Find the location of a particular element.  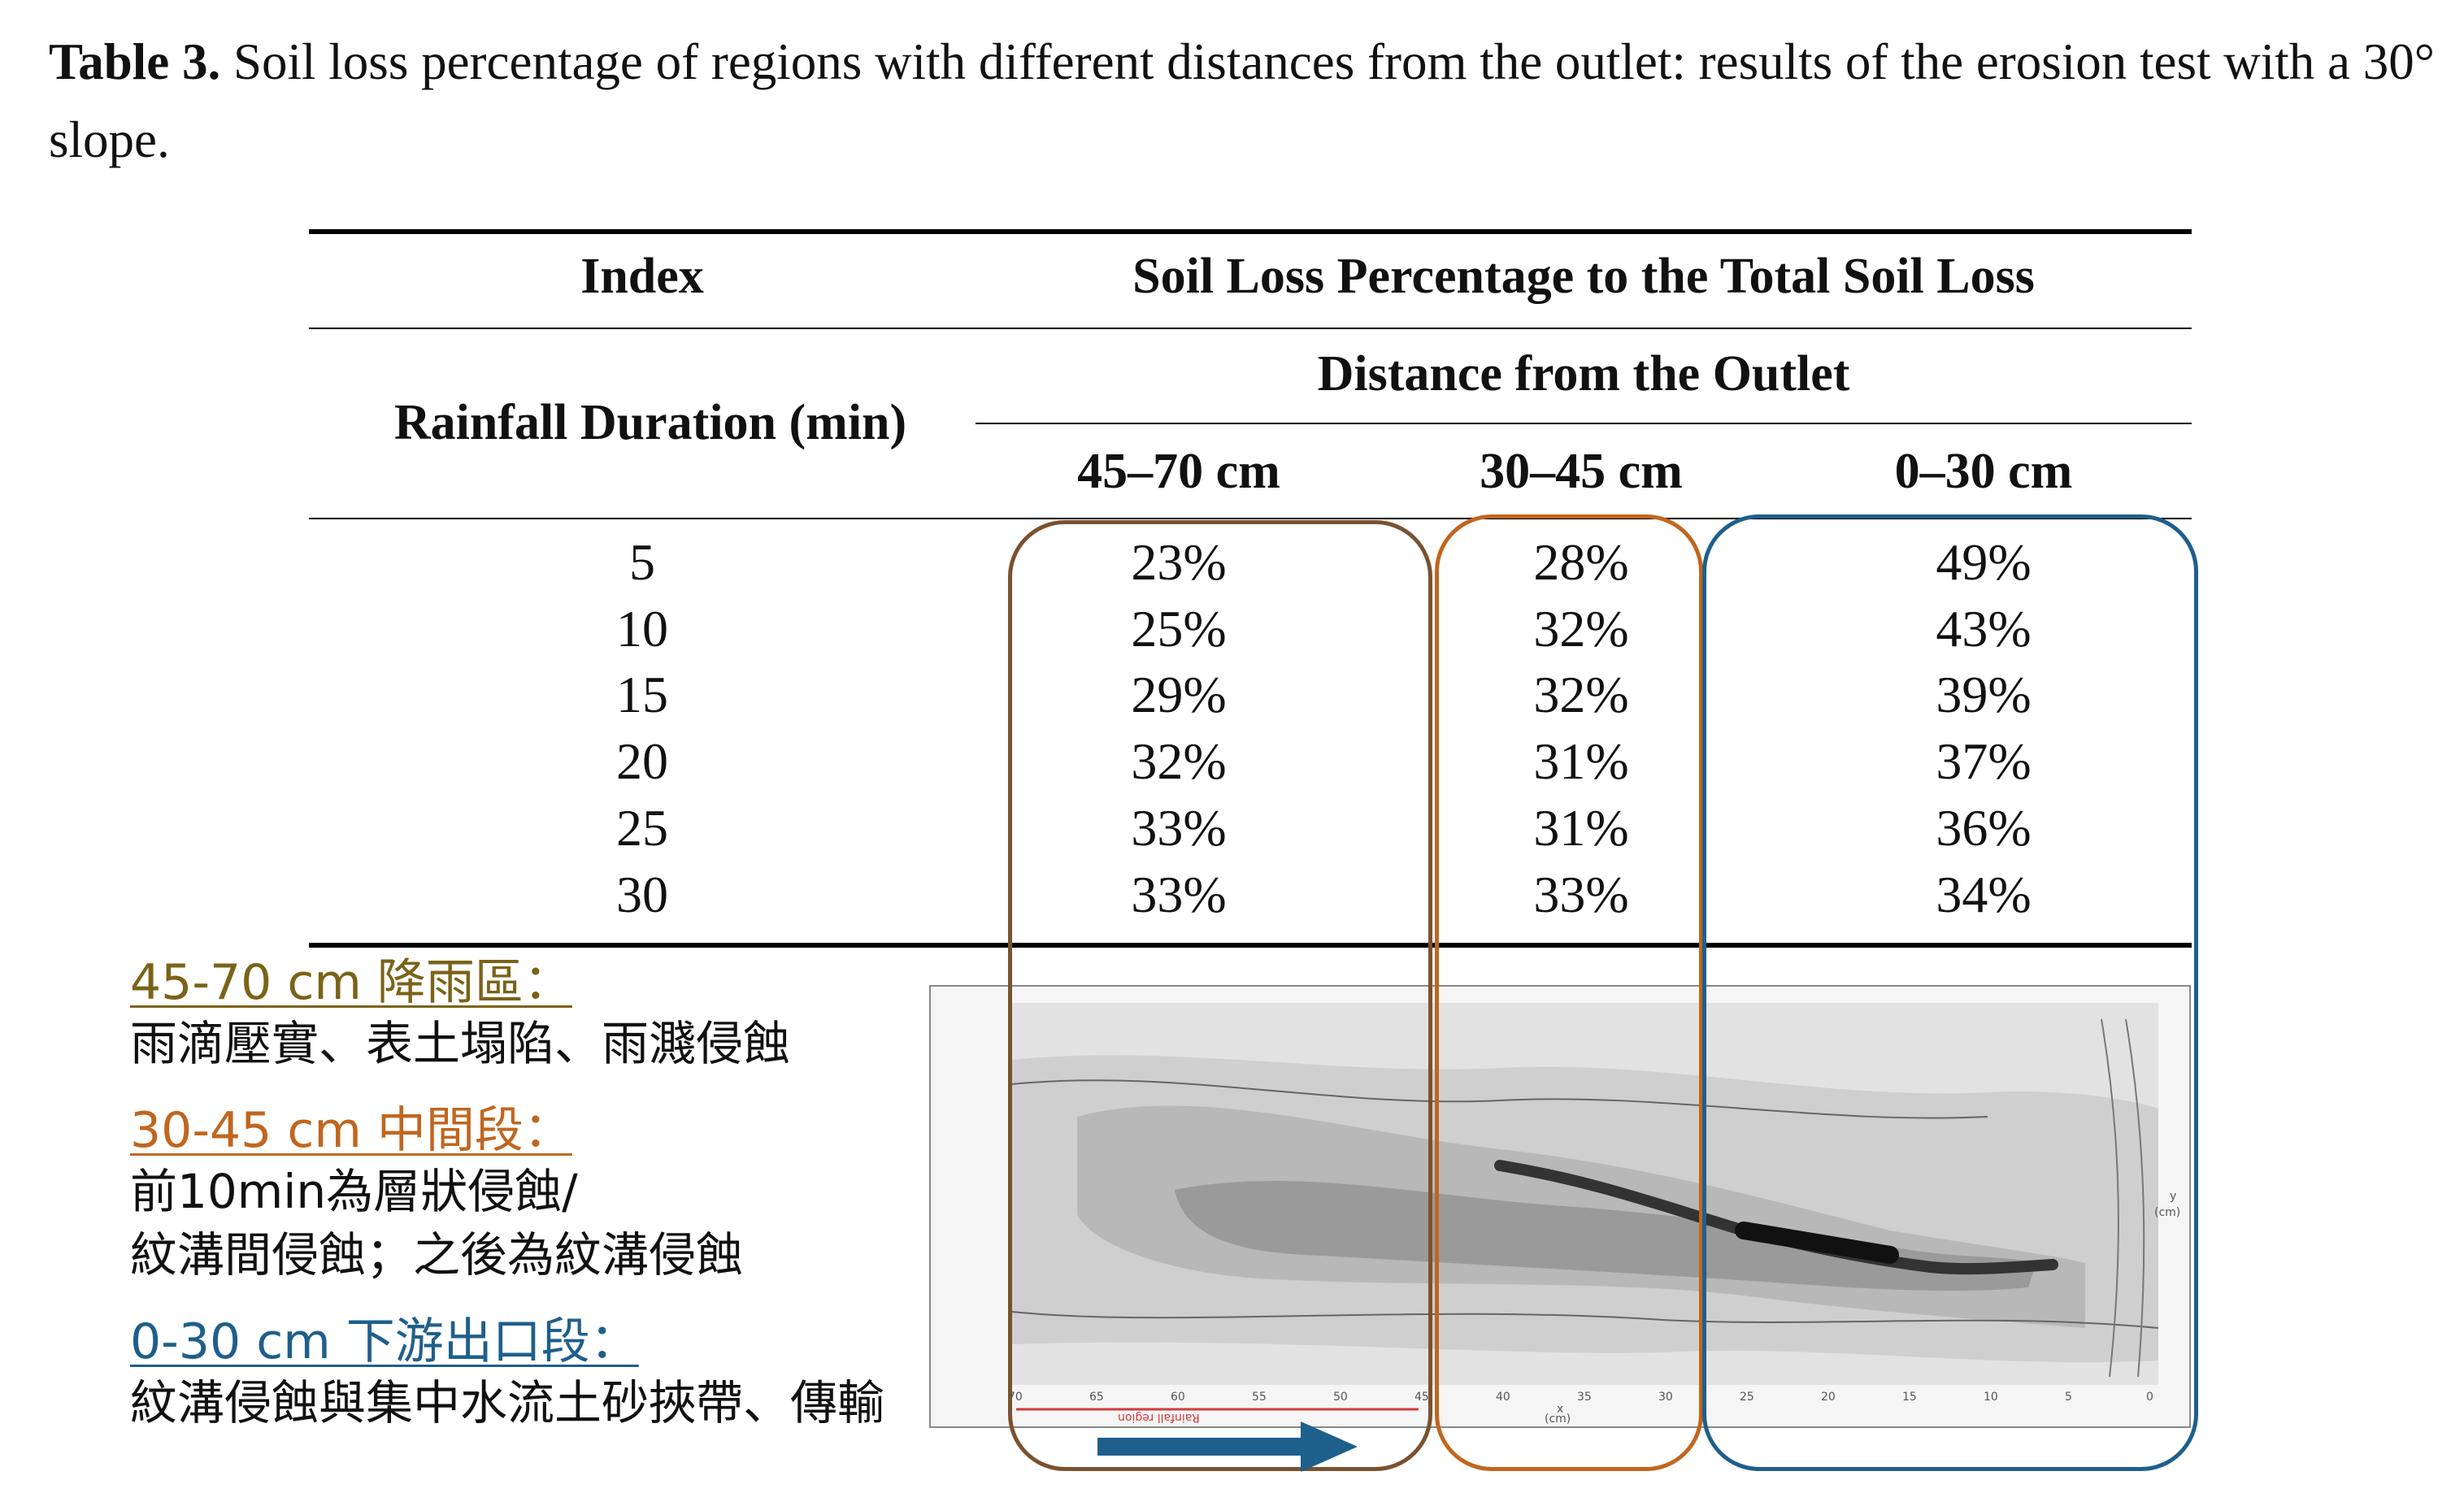

x-tick-label: 0 is located at coordinates (2149, 1397).